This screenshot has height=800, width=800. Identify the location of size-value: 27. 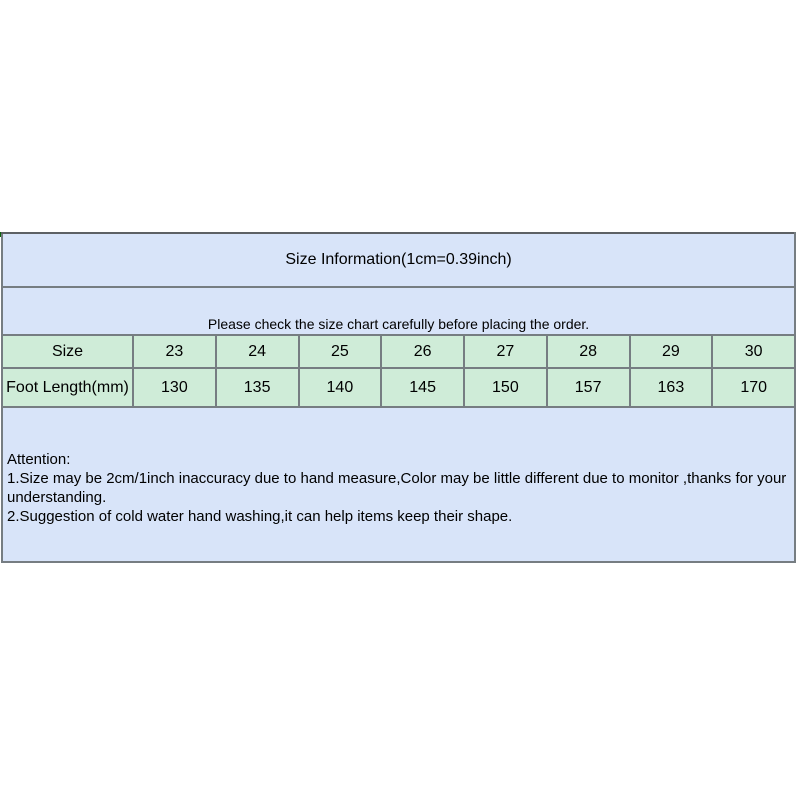
(505, 351).